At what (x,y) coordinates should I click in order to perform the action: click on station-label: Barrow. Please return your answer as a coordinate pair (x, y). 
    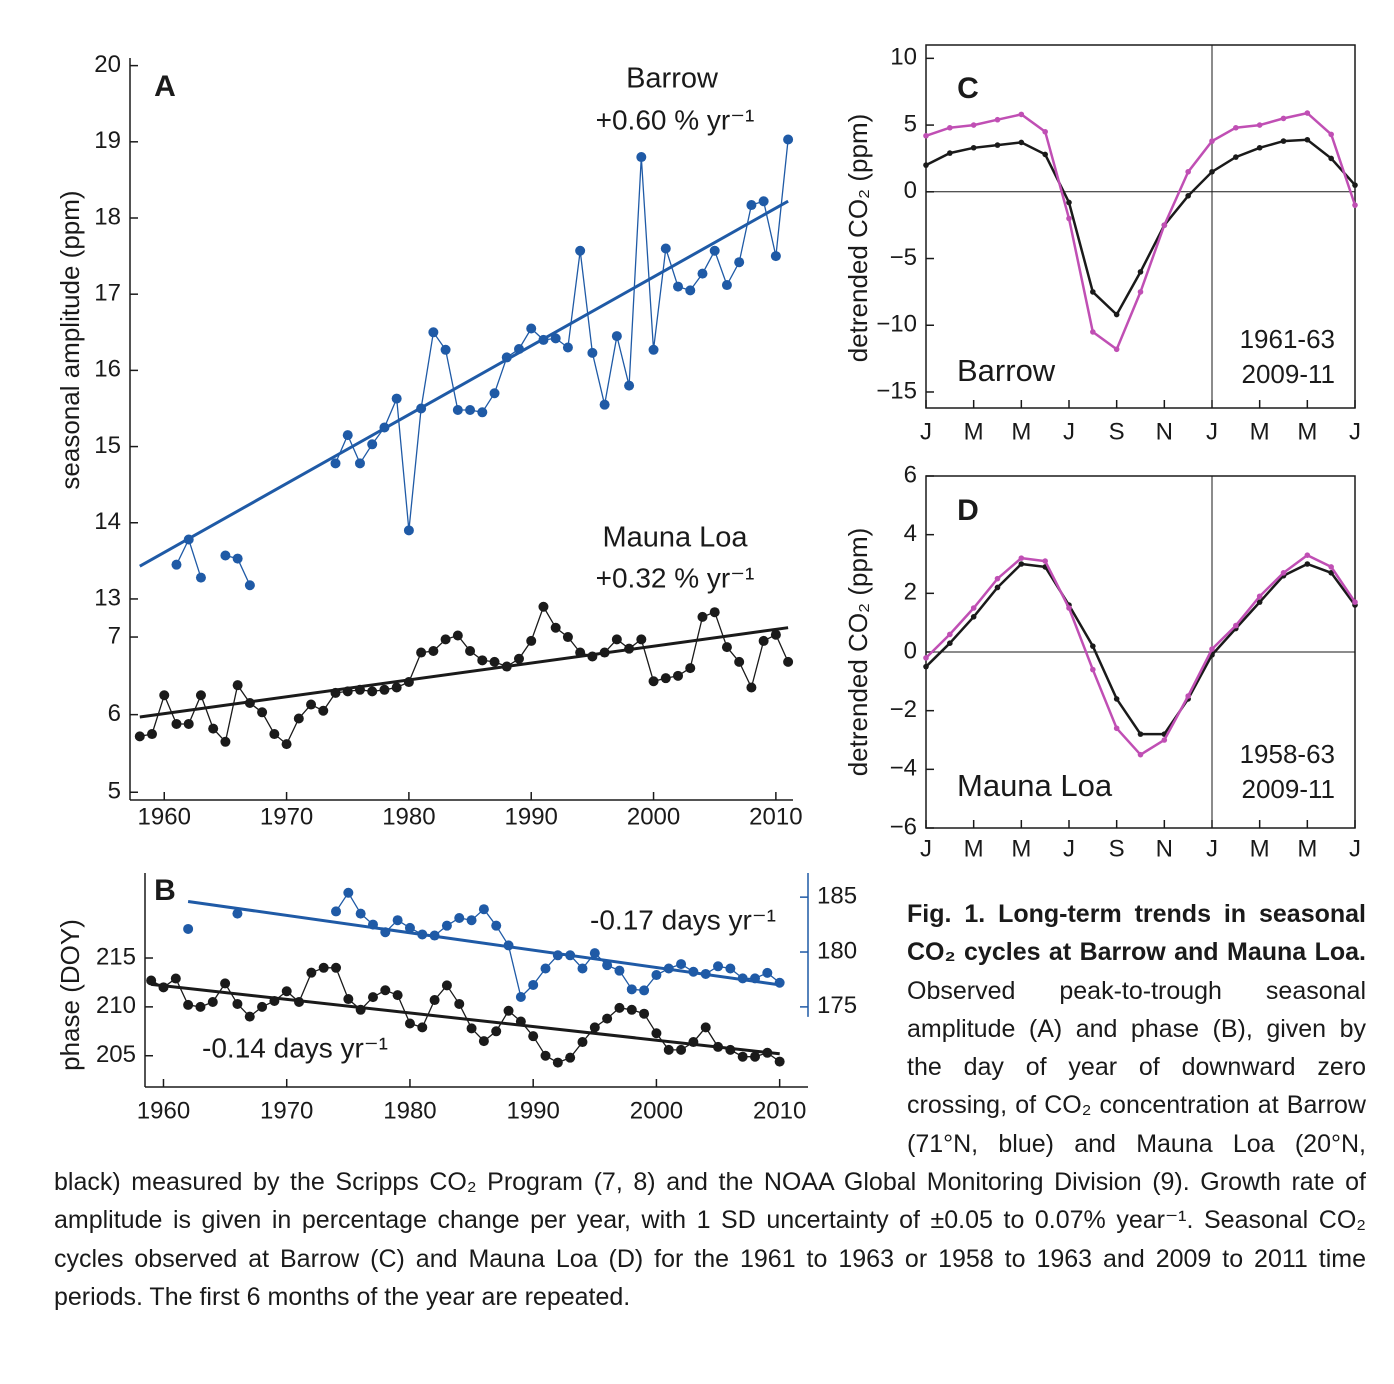
    Looking at the image, I should click on (1006, 370).